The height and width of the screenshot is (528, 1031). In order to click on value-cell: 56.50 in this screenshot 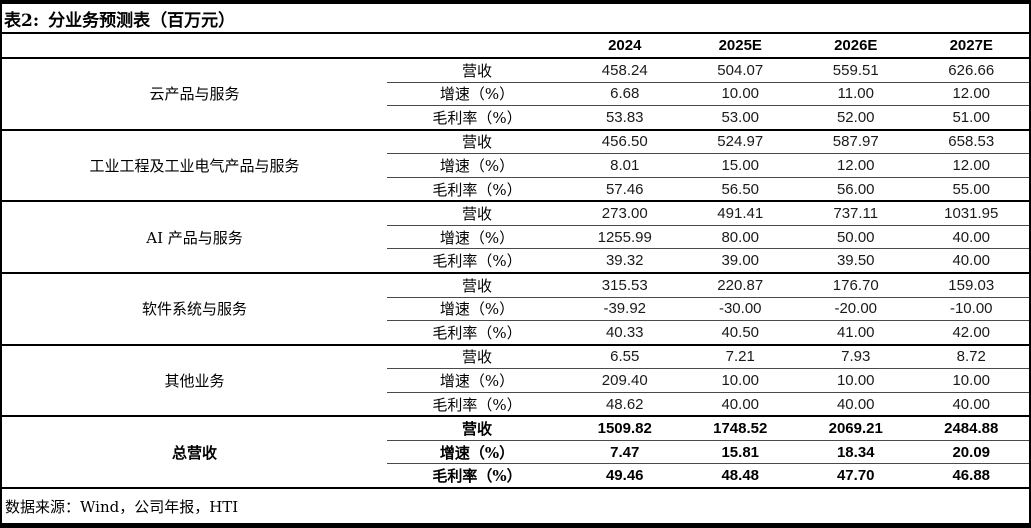, I will do `click(740, 189)`.